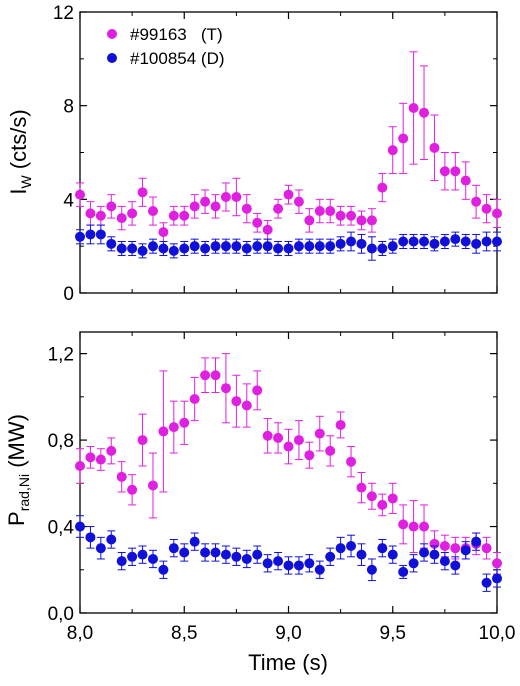 Image resolution: width=520 pixels, height=686 pixels. What do you see at coordinates (20, 151) in the screenshot?
I see `y-axis-label-top: IW (cts/s)` at bounding box center [20, 151].